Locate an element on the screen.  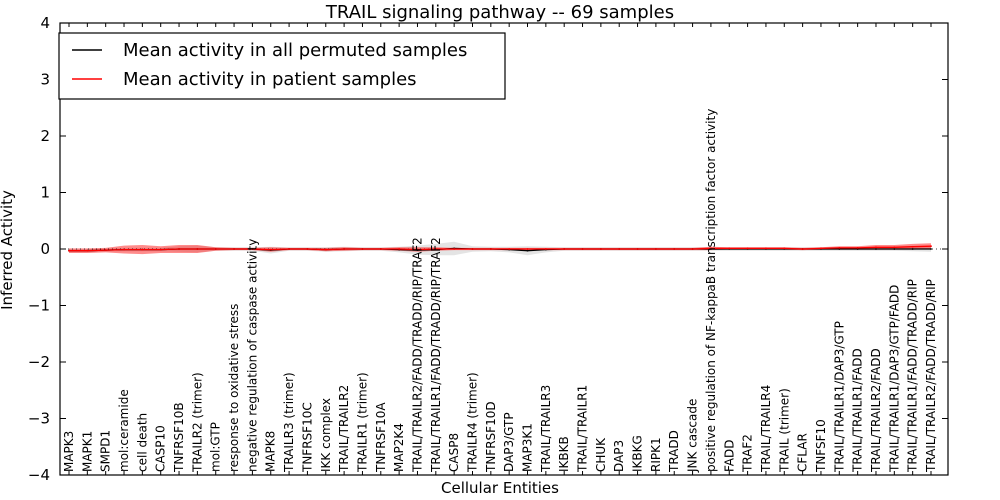
y-tick-label: −4 is located at coordinates (39, 475).